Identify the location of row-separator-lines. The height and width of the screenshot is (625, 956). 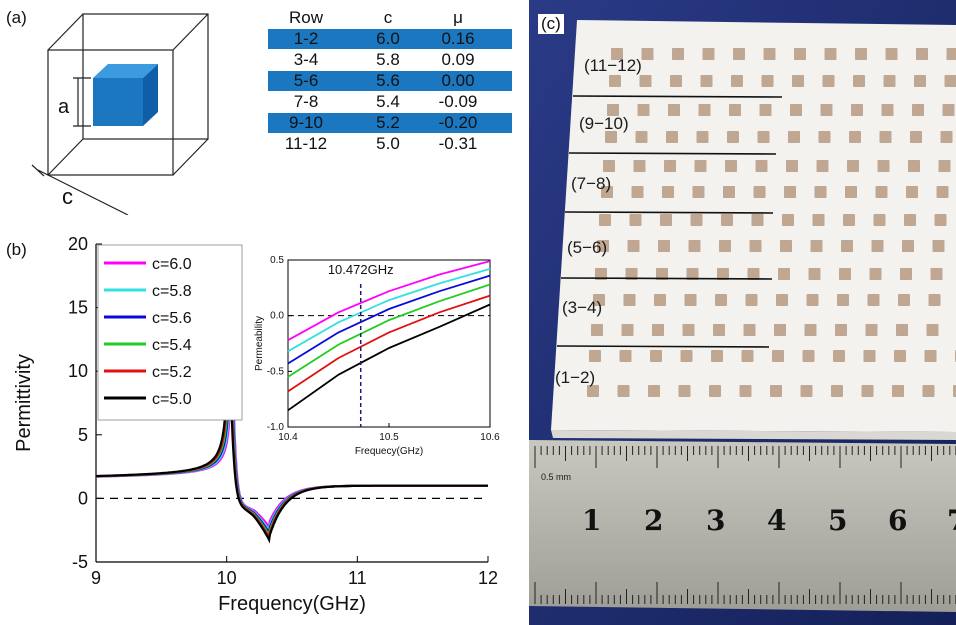
(669, 221).